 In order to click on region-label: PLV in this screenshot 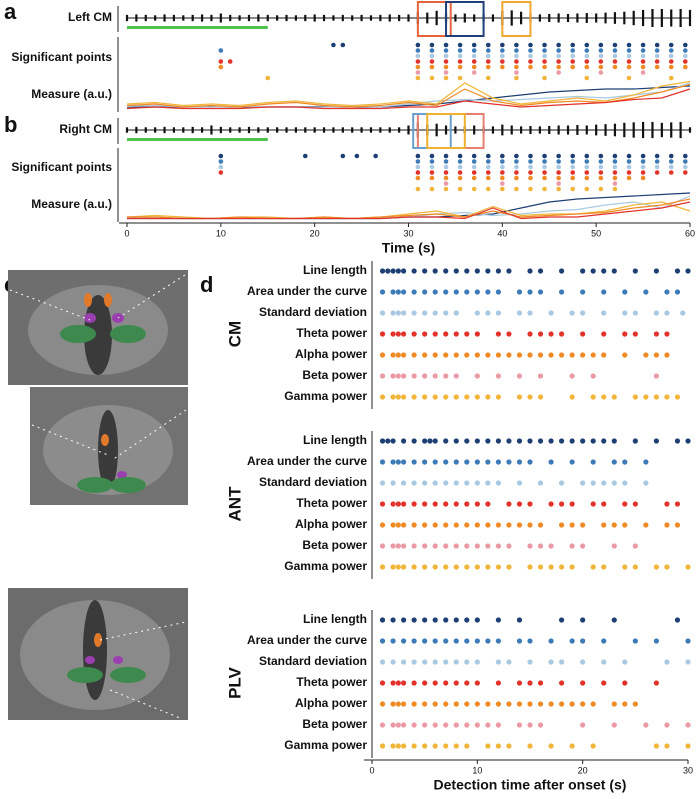, I will do `click(234, 682)`.